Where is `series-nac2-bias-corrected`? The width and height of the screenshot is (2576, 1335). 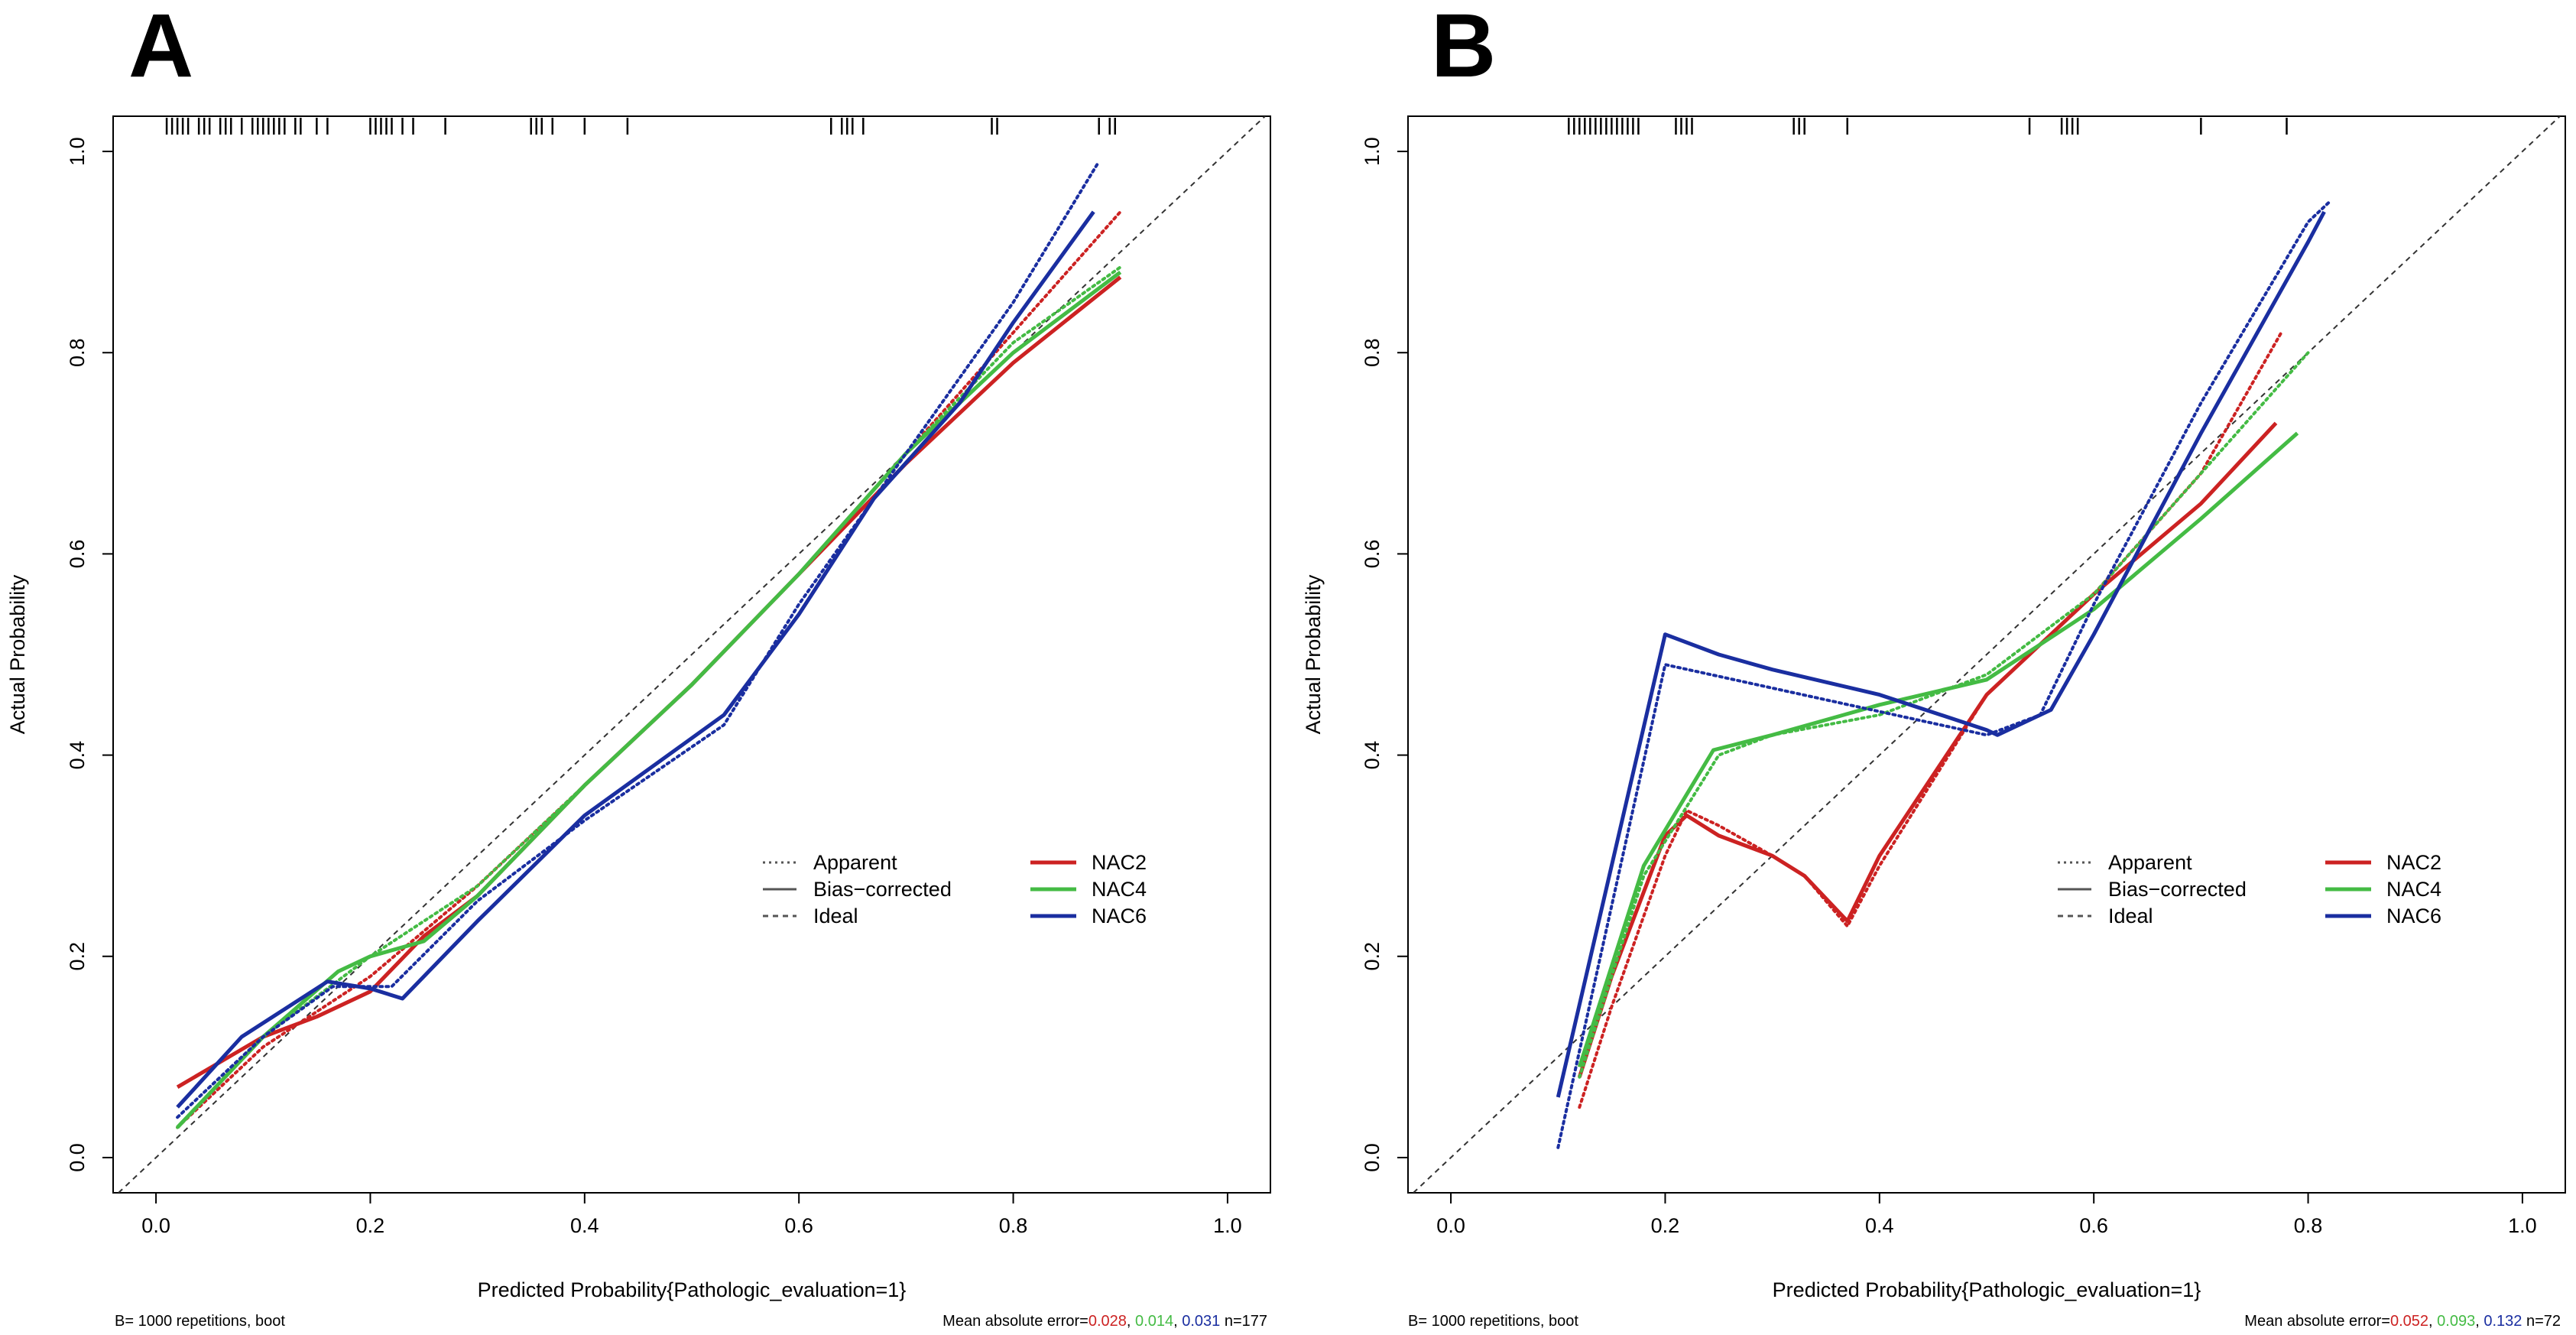 series-nac2-bias-corrected is located at coordinates (1928, 749).